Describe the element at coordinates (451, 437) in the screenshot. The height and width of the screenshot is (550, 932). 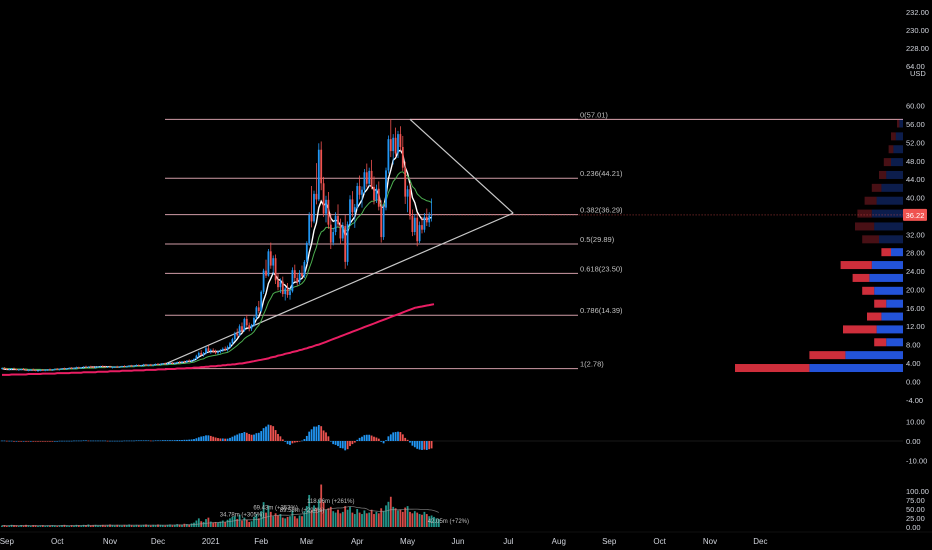
I see `oscillator-histogram` at that location.